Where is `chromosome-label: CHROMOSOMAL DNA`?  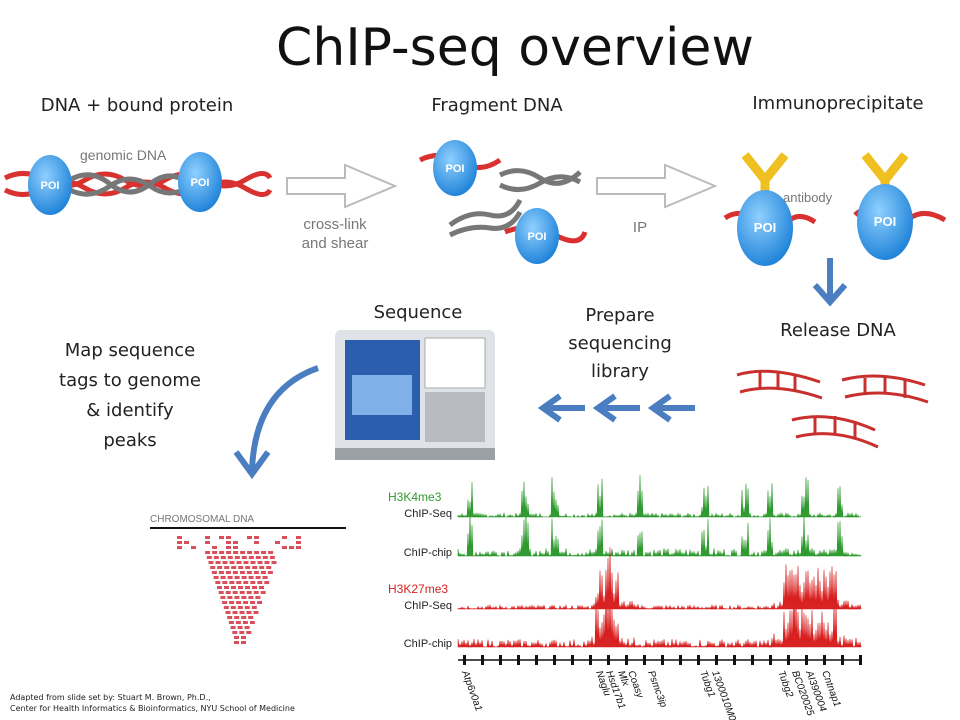 chromosome-label: CHROMOSOMAL DNA is located at coordinates (202, 519).